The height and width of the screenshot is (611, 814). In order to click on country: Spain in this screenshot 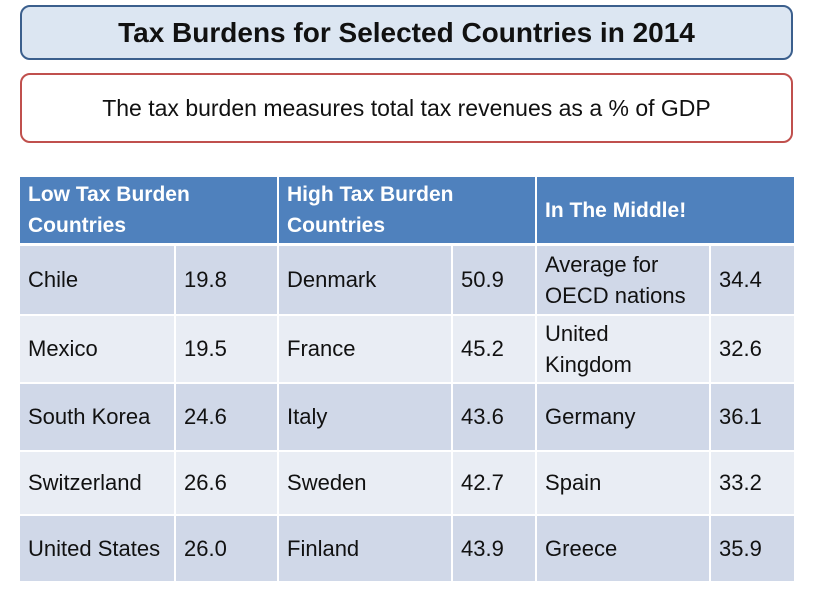, I will do `click(624, 483)`.